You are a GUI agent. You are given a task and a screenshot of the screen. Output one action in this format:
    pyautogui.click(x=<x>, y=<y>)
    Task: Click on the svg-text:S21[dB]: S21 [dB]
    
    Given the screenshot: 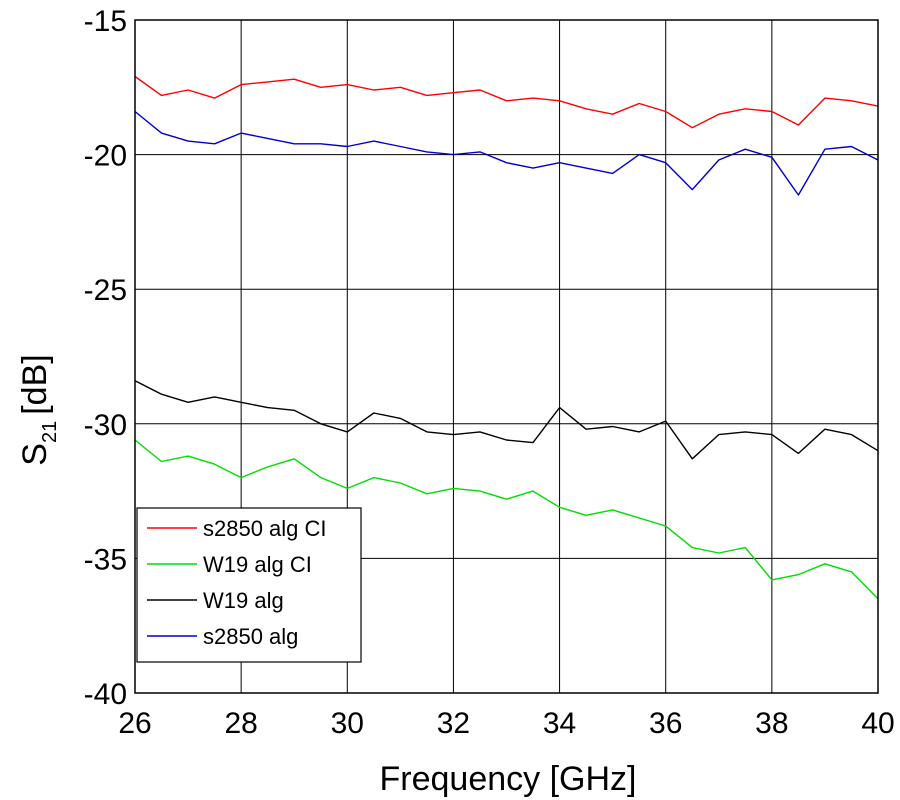 What is the action you would take?
    pyautogui.click(x=38, y=409)
    